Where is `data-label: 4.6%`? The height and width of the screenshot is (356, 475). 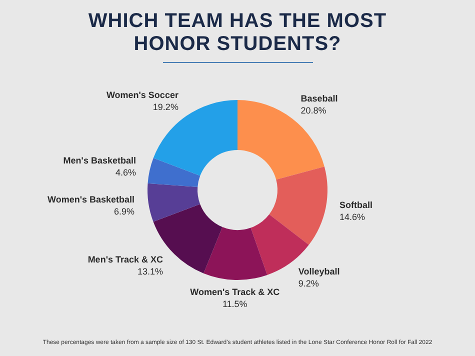
data-label: 4.6% is located at coordinates (125, 173).